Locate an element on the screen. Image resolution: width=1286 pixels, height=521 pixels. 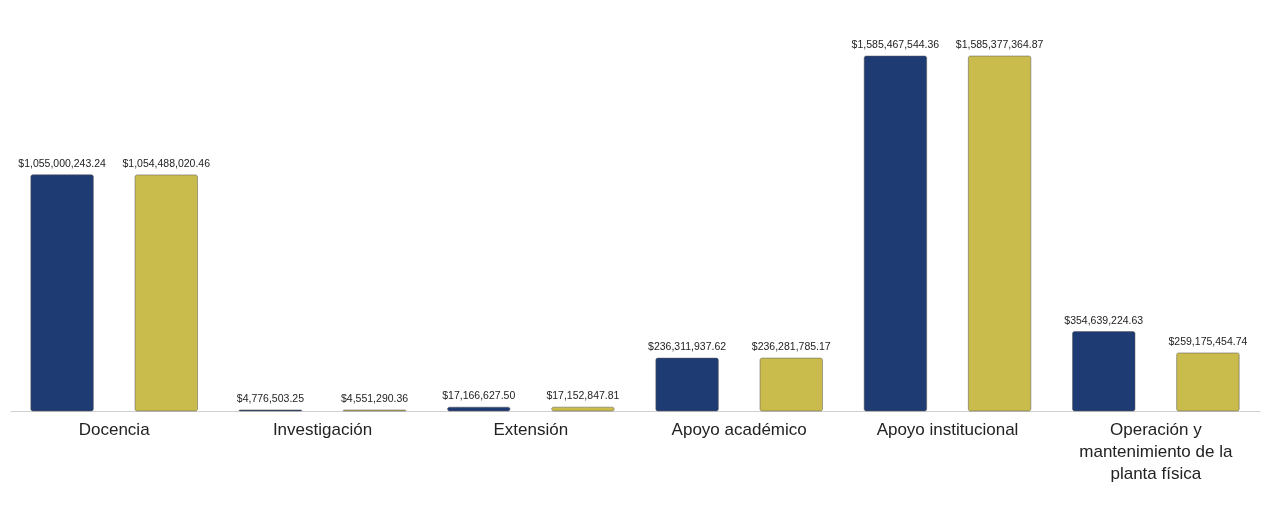
x-tick-label: Apoyo académico is located at coordinates (739, 429).